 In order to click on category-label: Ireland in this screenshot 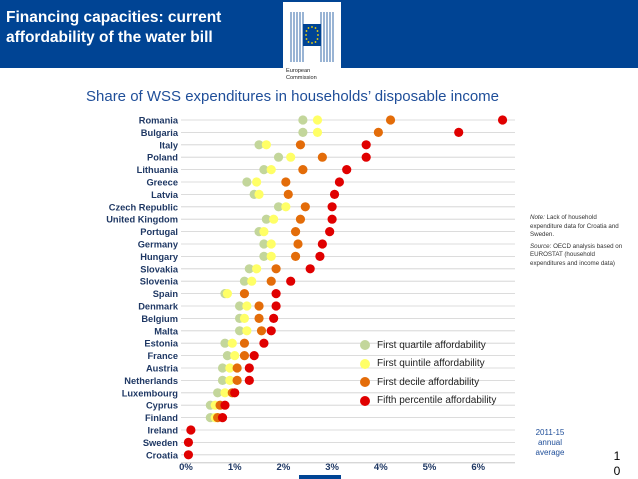, I will do `click(163, 431)`.